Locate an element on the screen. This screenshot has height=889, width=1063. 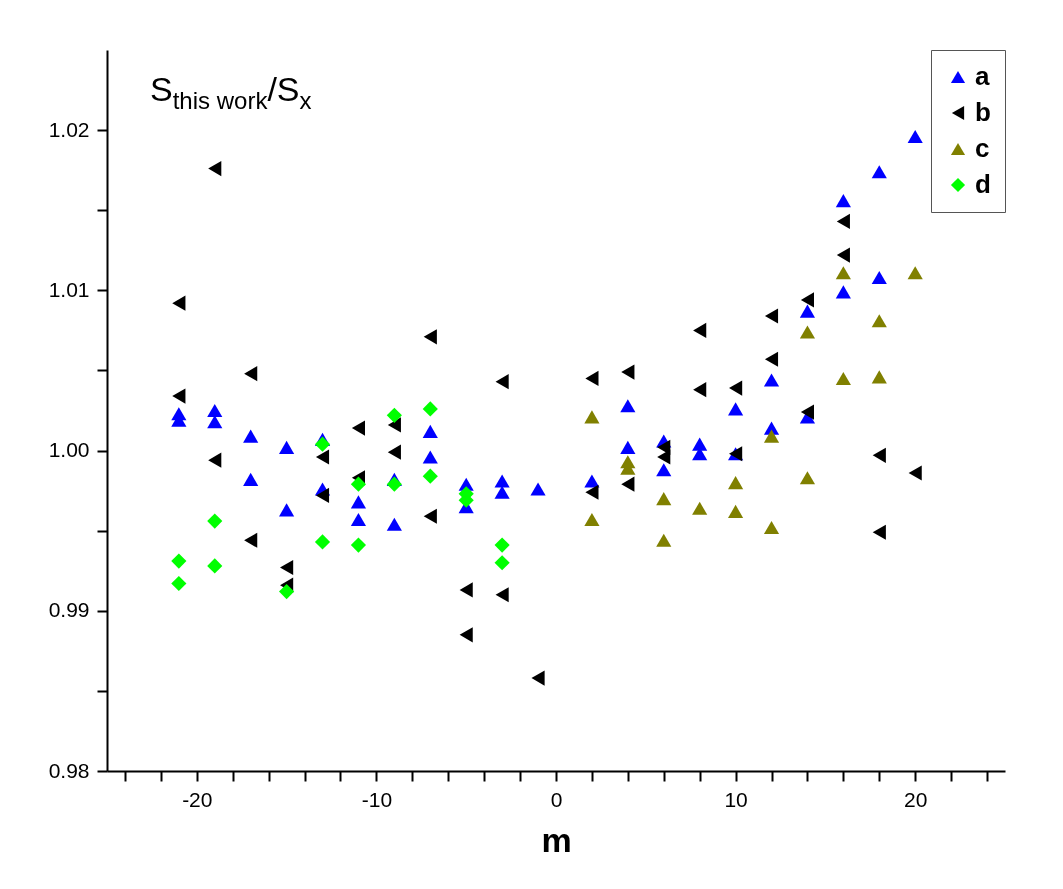
legend-label: a is located at coordinates (982, 76).